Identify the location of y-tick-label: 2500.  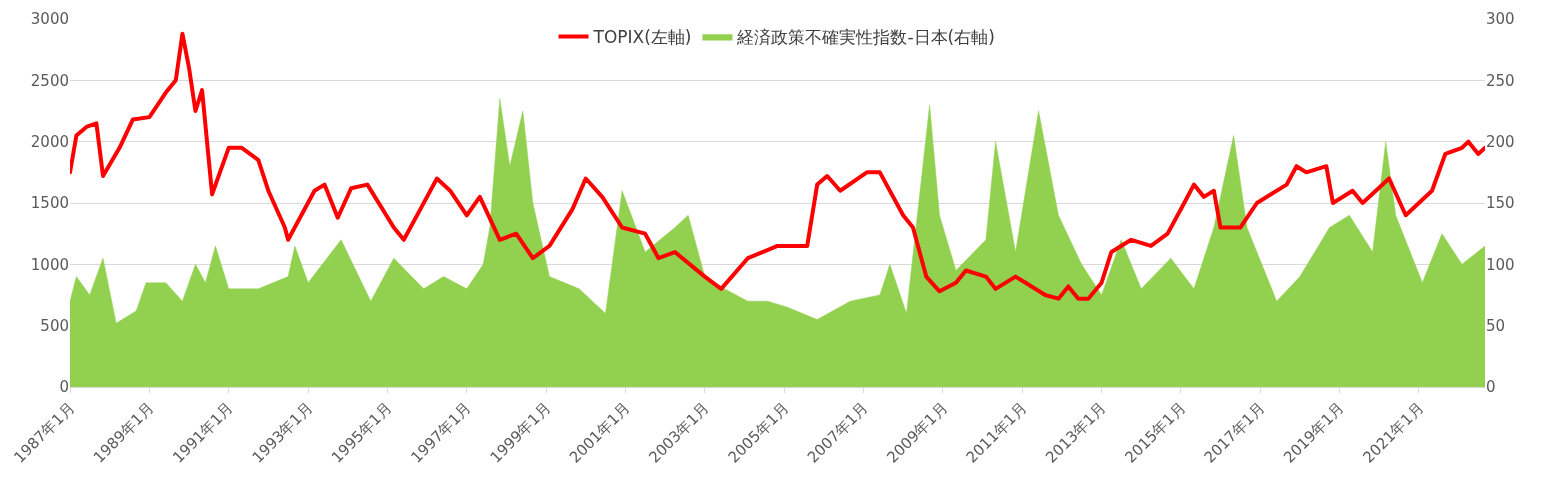
(49, 80).